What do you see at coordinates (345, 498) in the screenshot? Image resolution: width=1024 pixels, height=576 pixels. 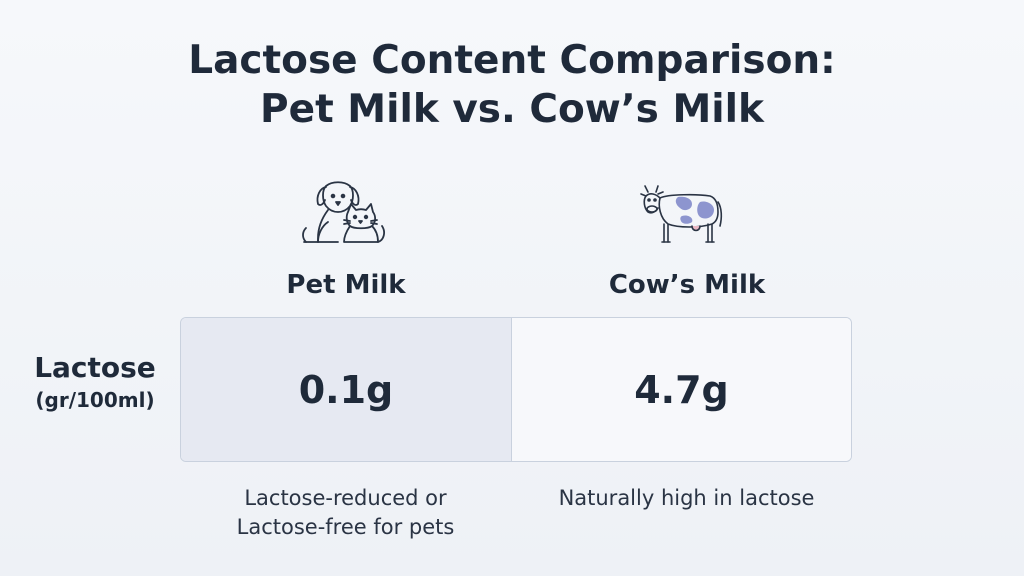 I see `pet-milk-note-line-1: Lactose-reduced or` at bounding box center [345, 498].